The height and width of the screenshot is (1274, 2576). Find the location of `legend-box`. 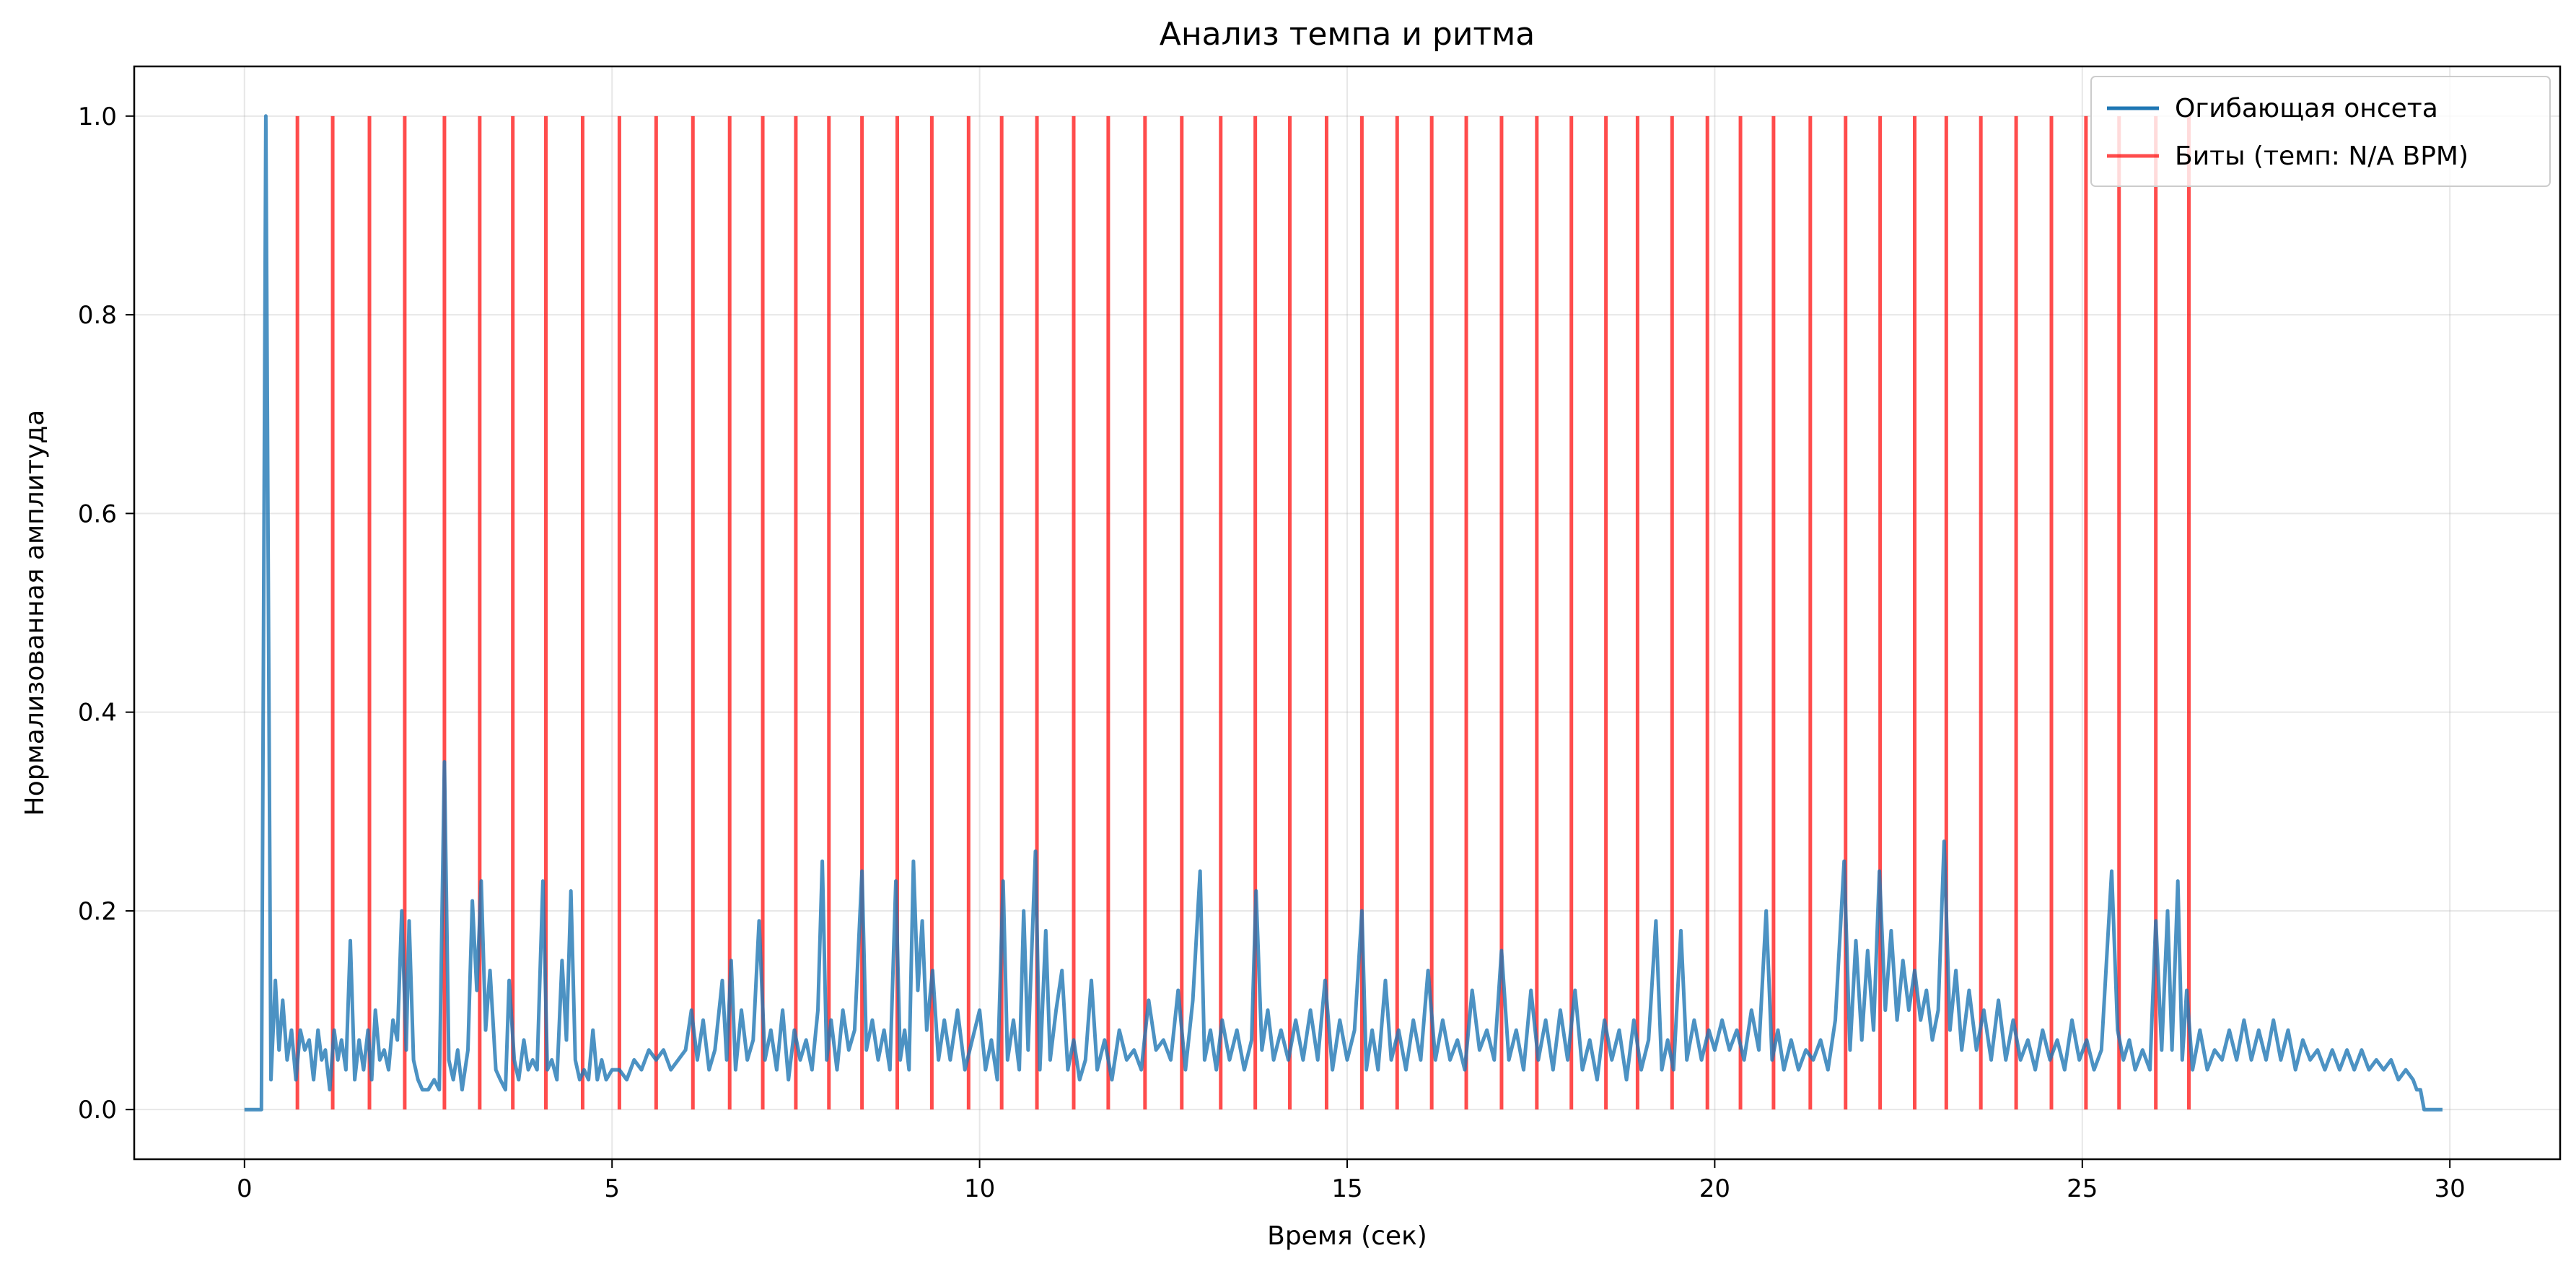

legend-box is located at coordinates (2320, 131).